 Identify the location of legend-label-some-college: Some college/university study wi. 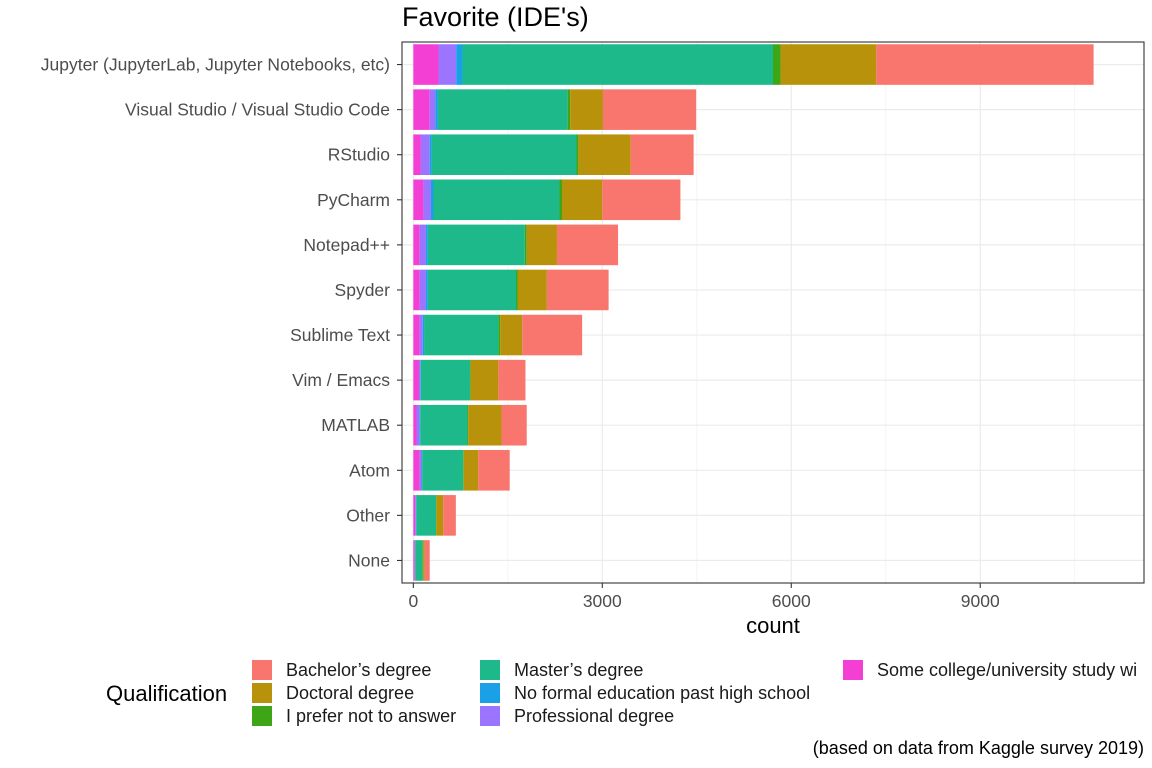
(1007, 670).